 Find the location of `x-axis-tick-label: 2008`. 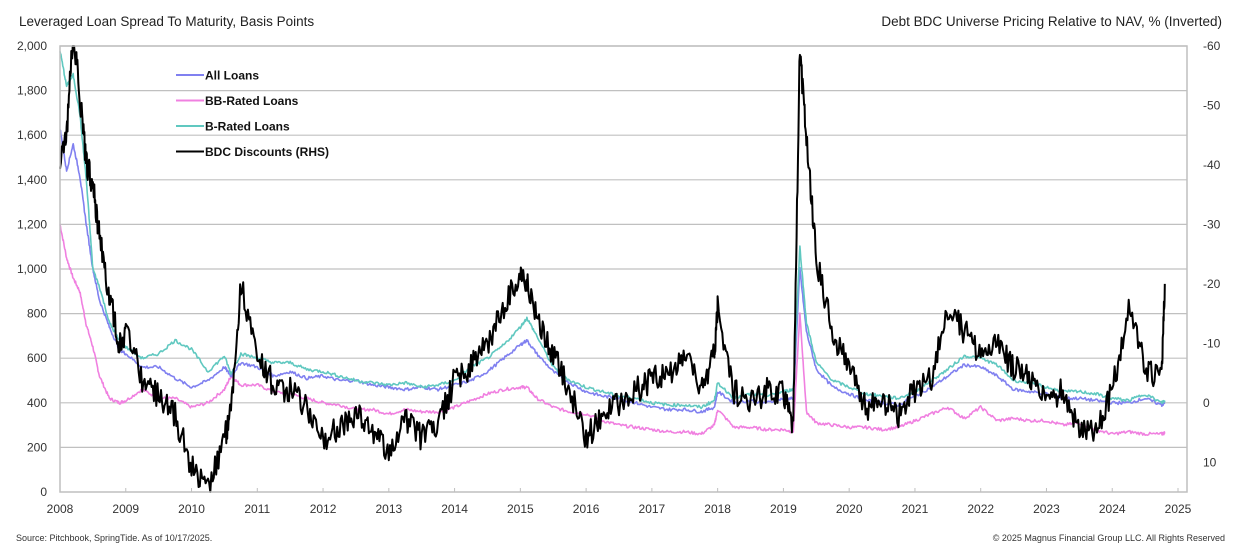

x-axis-tick-label: 2008 is located at coordinates (60, 509).